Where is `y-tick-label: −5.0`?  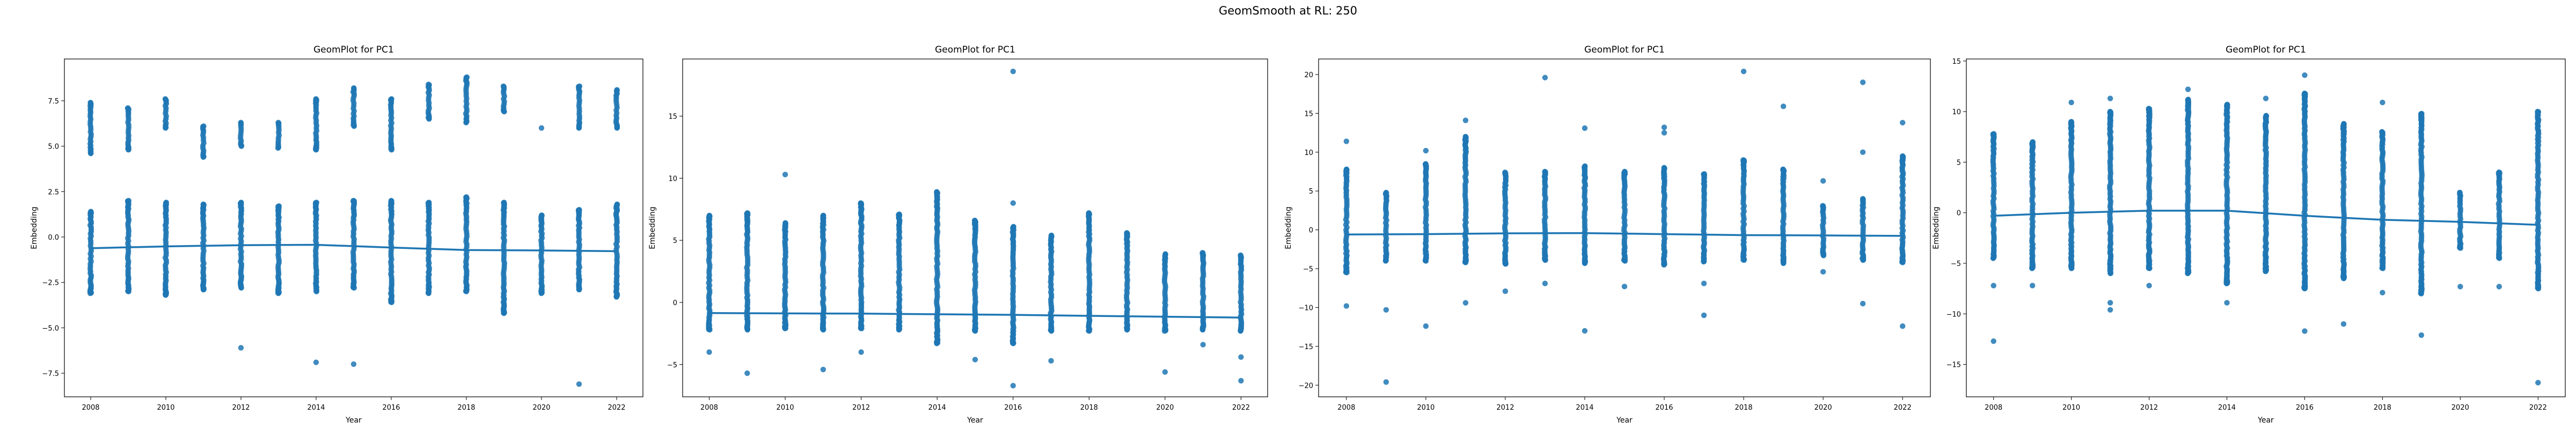 y-tick-label: −5.0 is located at coordinates (50, 328).